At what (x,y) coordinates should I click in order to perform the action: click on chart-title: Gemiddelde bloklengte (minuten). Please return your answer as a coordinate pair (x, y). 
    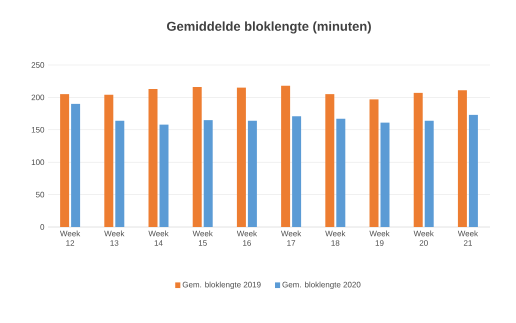
    Looking at the image, I should click on (268, 27).